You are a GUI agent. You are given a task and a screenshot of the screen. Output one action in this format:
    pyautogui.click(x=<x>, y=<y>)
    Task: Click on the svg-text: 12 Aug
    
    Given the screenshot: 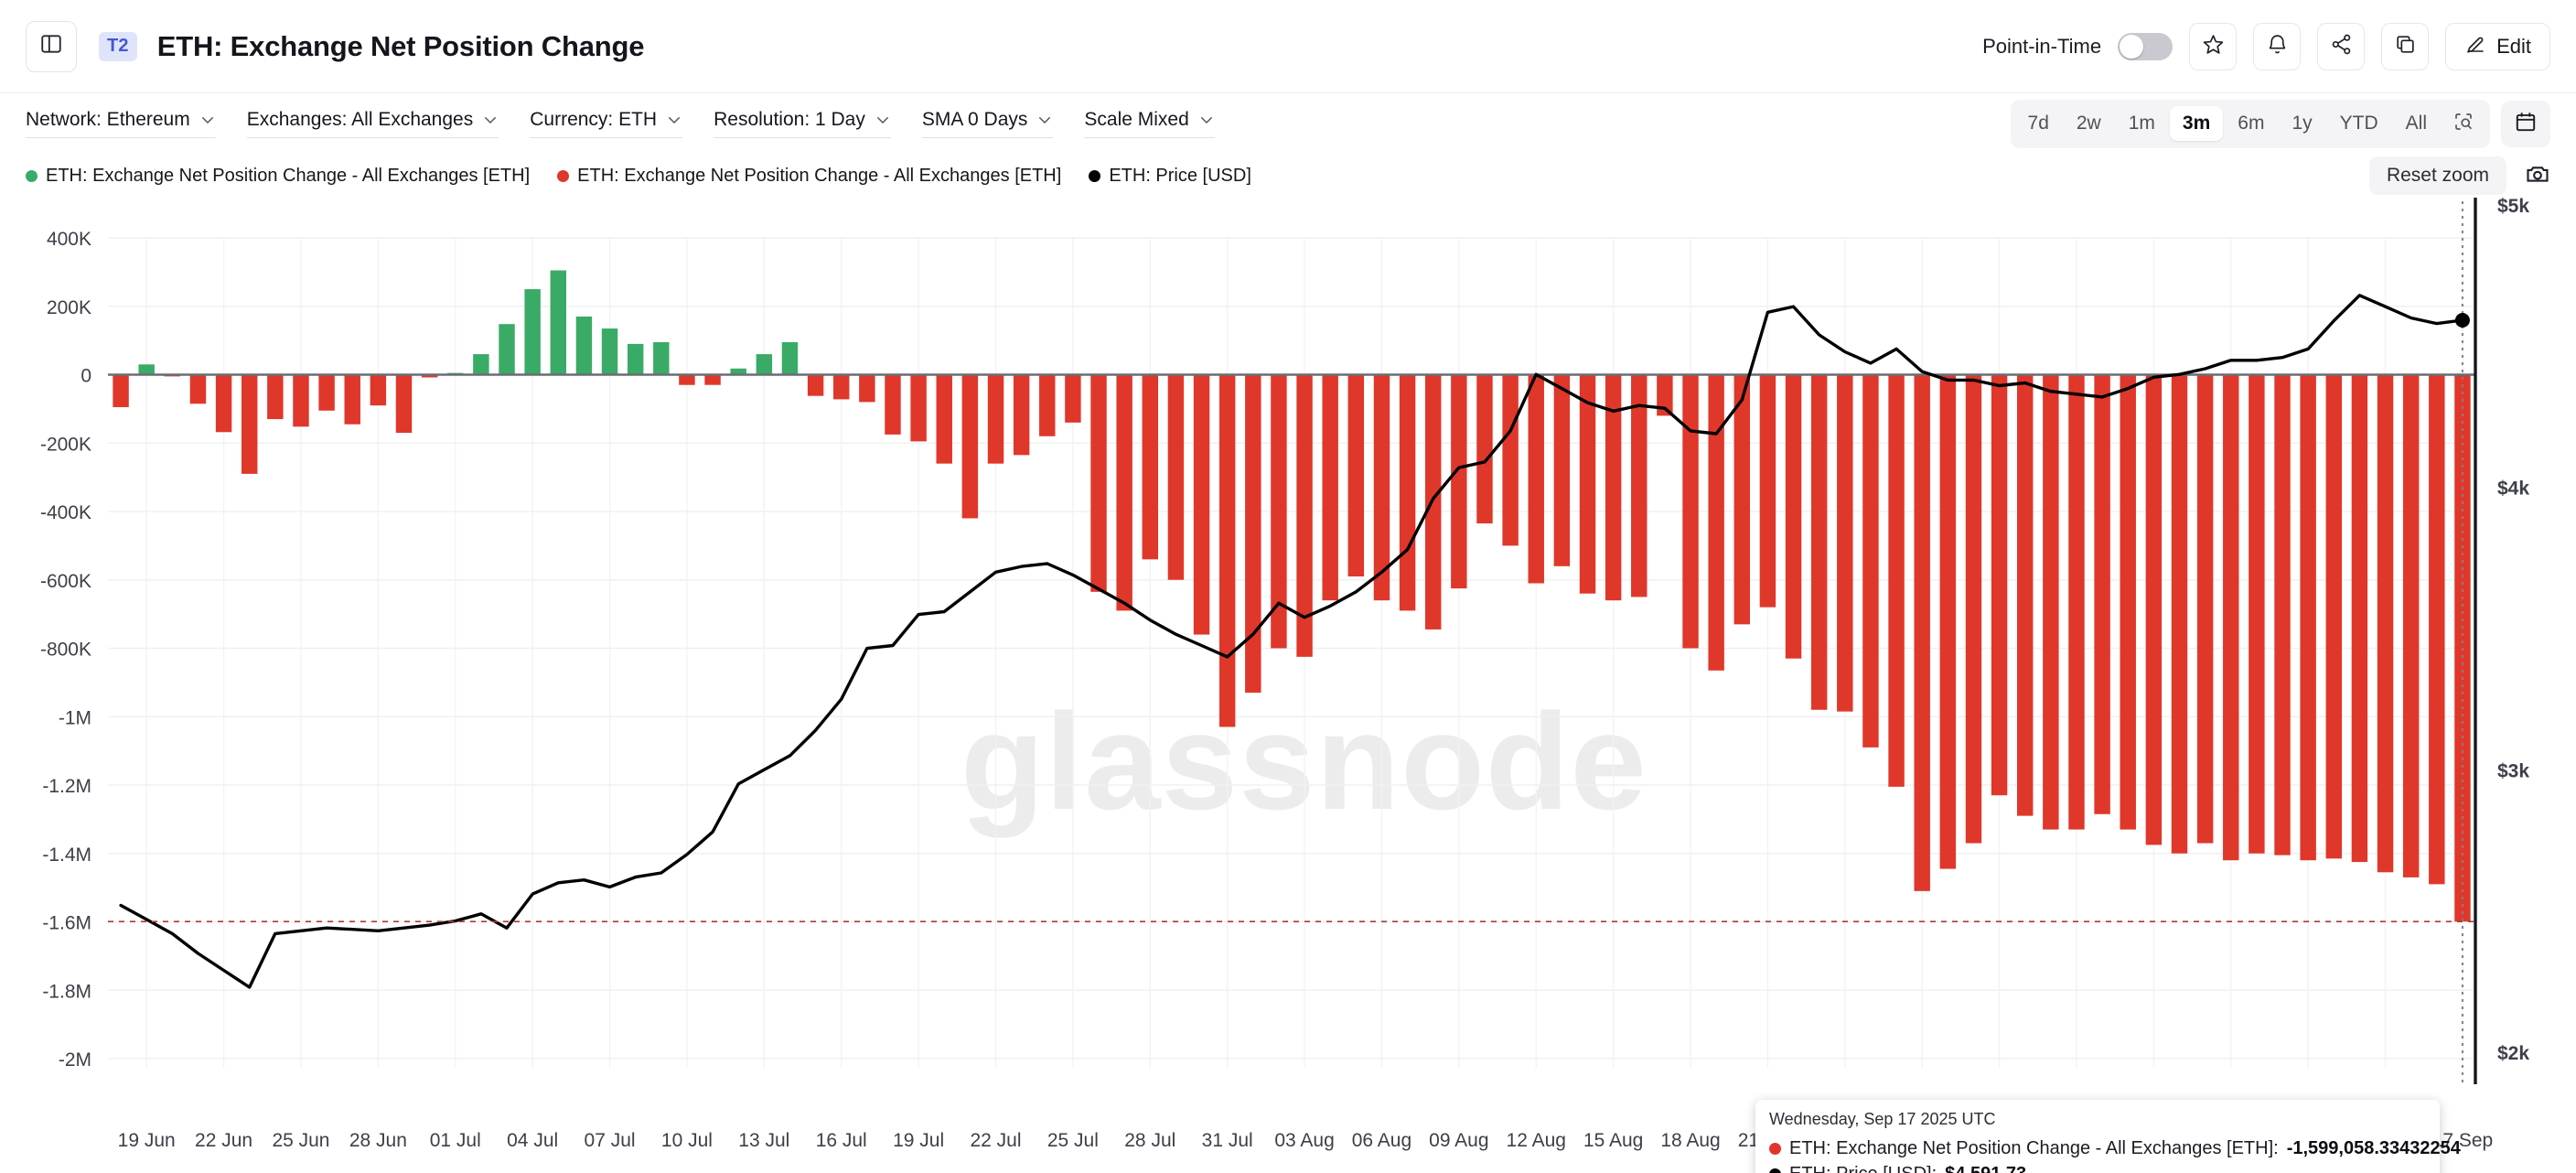 What is the action you would take?
    pyautogui.click(x=1536, y=1140)
    